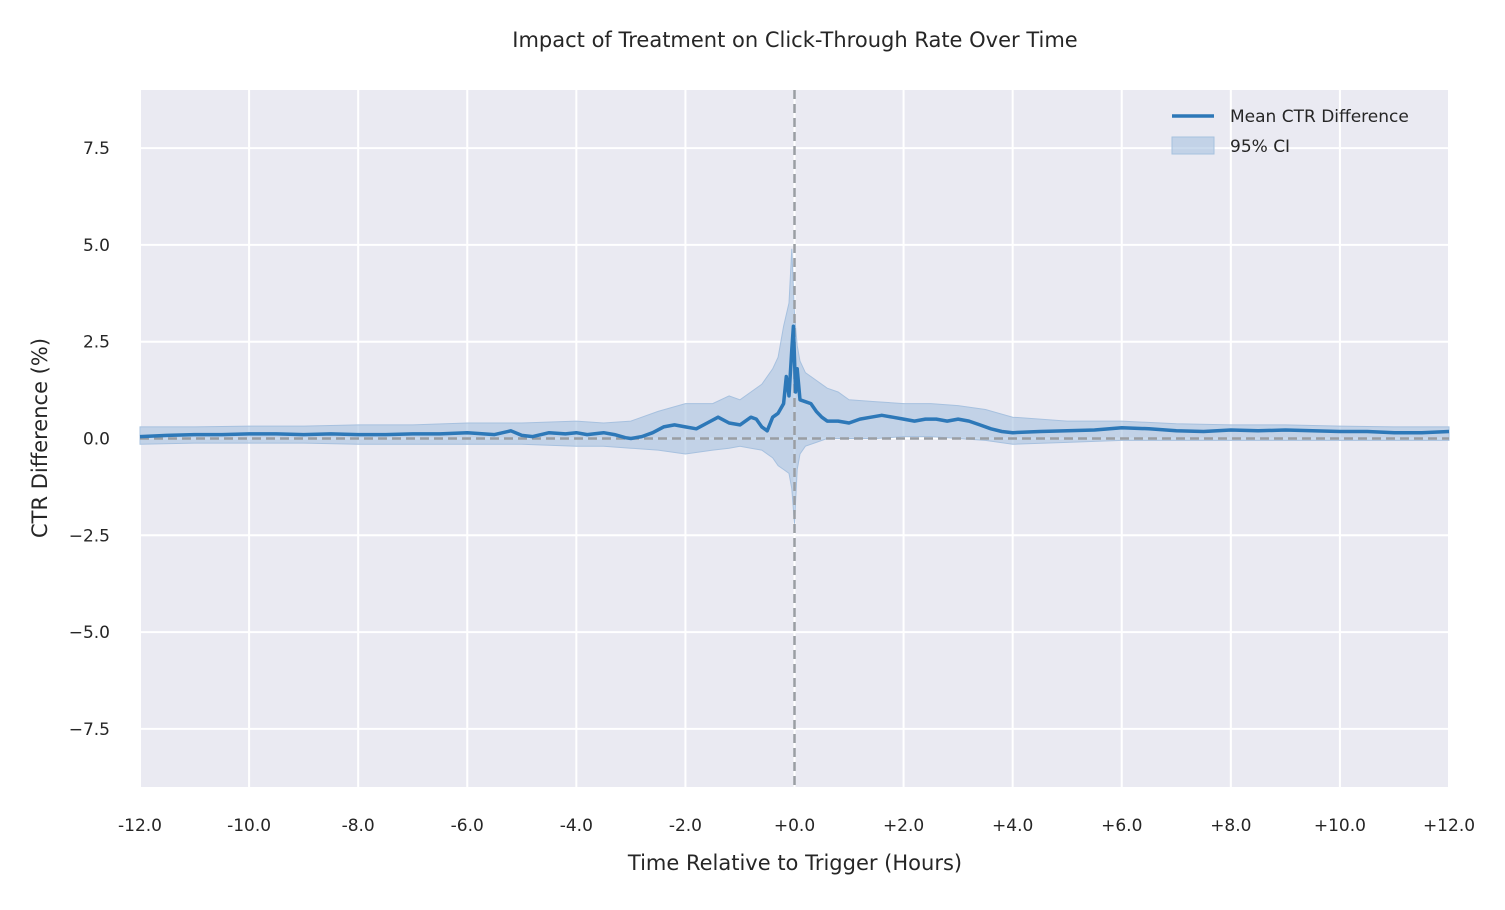 The width and height of the screenshot is (1505, 910). What do you see at coordinates (96, 149) in the screenshot?
I see `y-tick-label: 7.5` at bounding box center [96, 149].